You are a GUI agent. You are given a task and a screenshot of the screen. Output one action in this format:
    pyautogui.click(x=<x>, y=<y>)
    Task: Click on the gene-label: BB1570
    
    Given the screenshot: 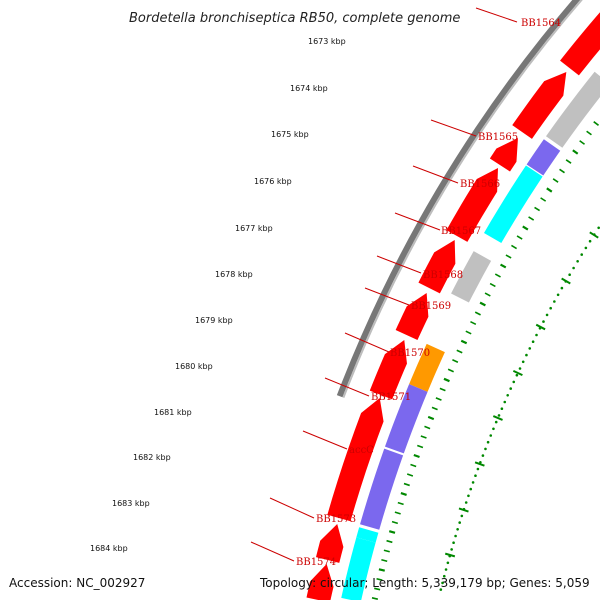 What is the action you would take?
    pyautogui.click(x=410, y=353)
    